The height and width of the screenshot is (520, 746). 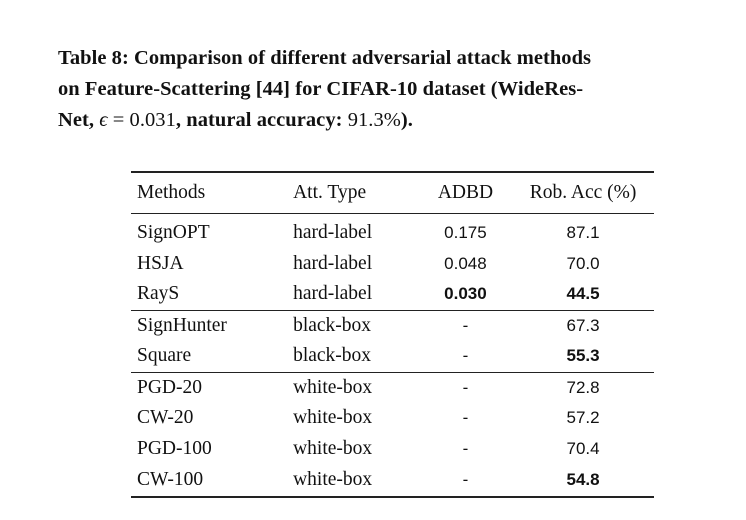 I want to click on adbd-cell: 0.048, so click(x=465, y=263).